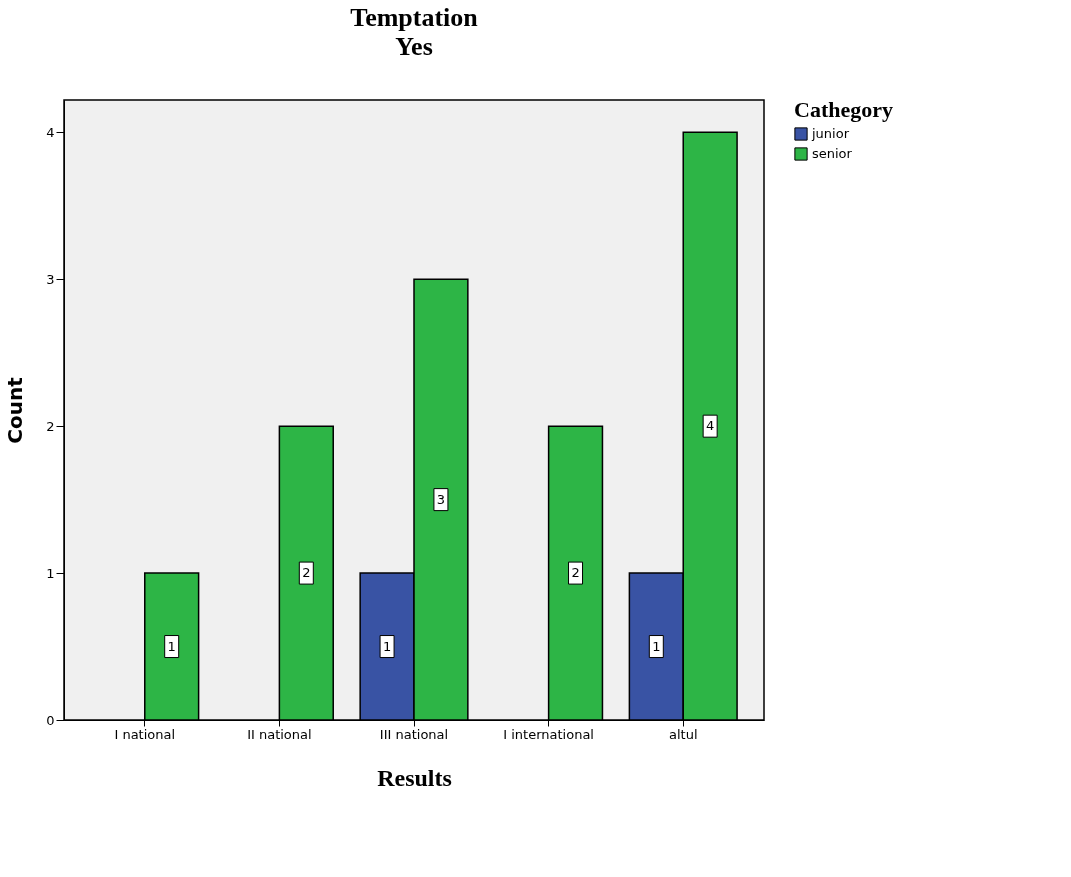 This screenshot has width=1071, height=877. Describe the element at coordinates (548, 734) in the screenshot. I see `x-tick-label: I international` at that location.